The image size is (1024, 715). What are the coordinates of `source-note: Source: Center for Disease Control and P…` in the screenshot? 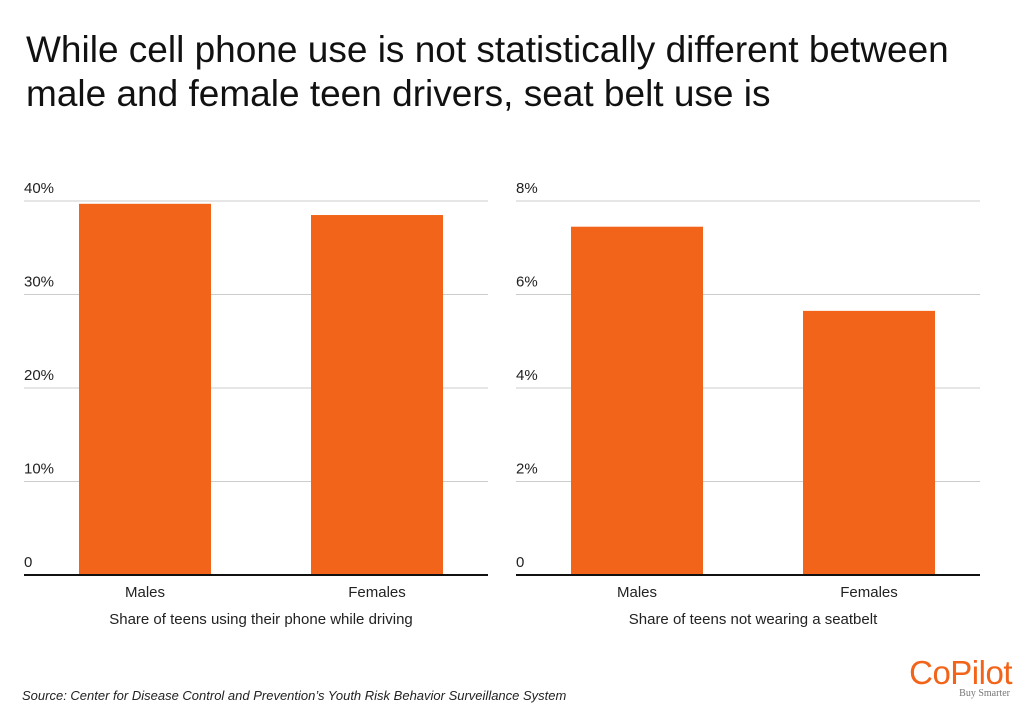 It's located at (294, 695).